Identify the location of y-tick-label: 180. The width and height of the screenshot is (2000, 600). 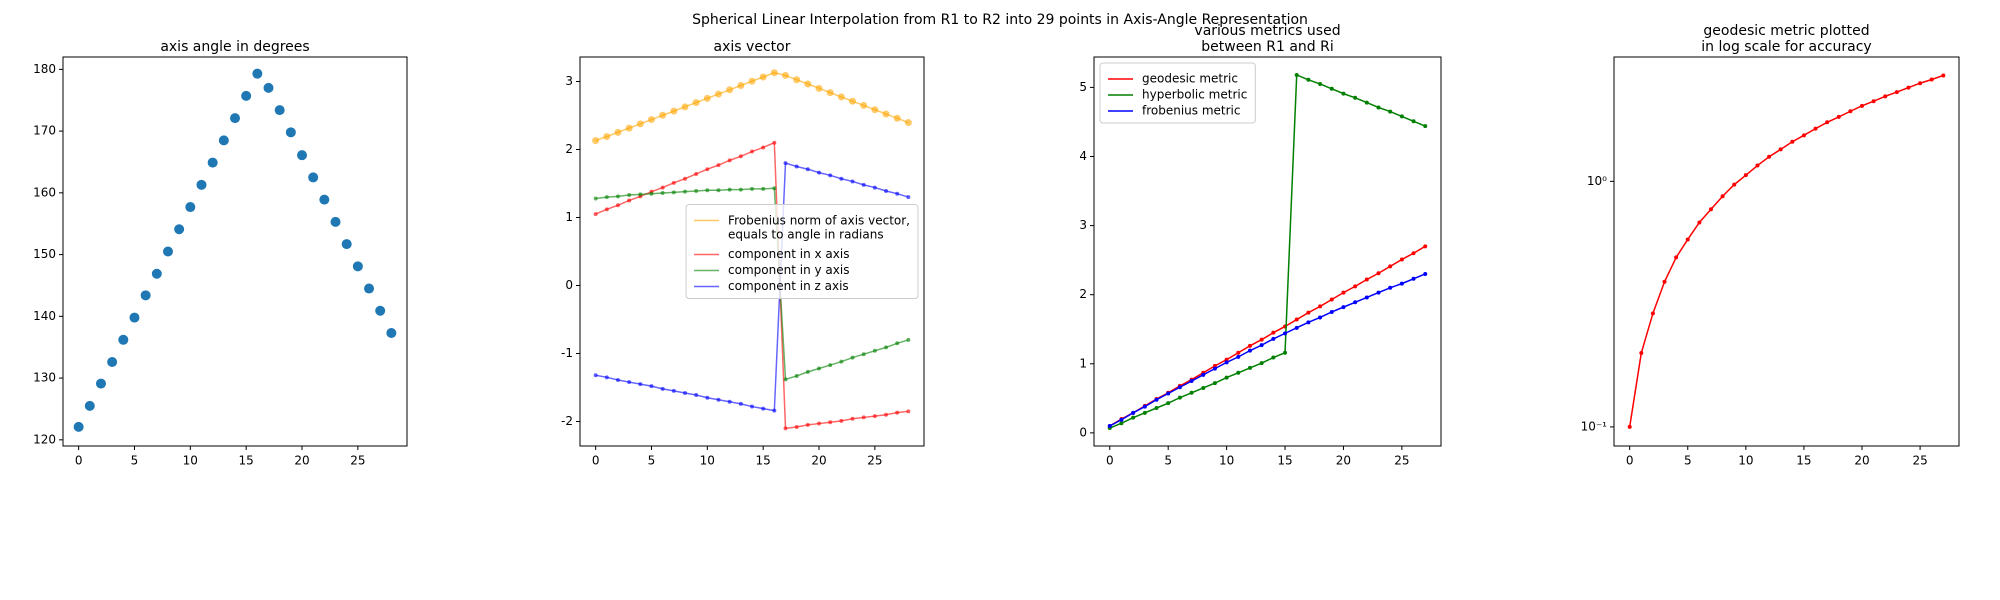
(44, 69).